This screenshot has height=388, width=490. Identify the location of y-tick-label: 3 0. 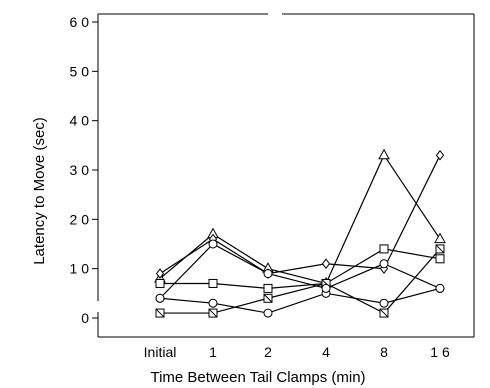
(80, 170).